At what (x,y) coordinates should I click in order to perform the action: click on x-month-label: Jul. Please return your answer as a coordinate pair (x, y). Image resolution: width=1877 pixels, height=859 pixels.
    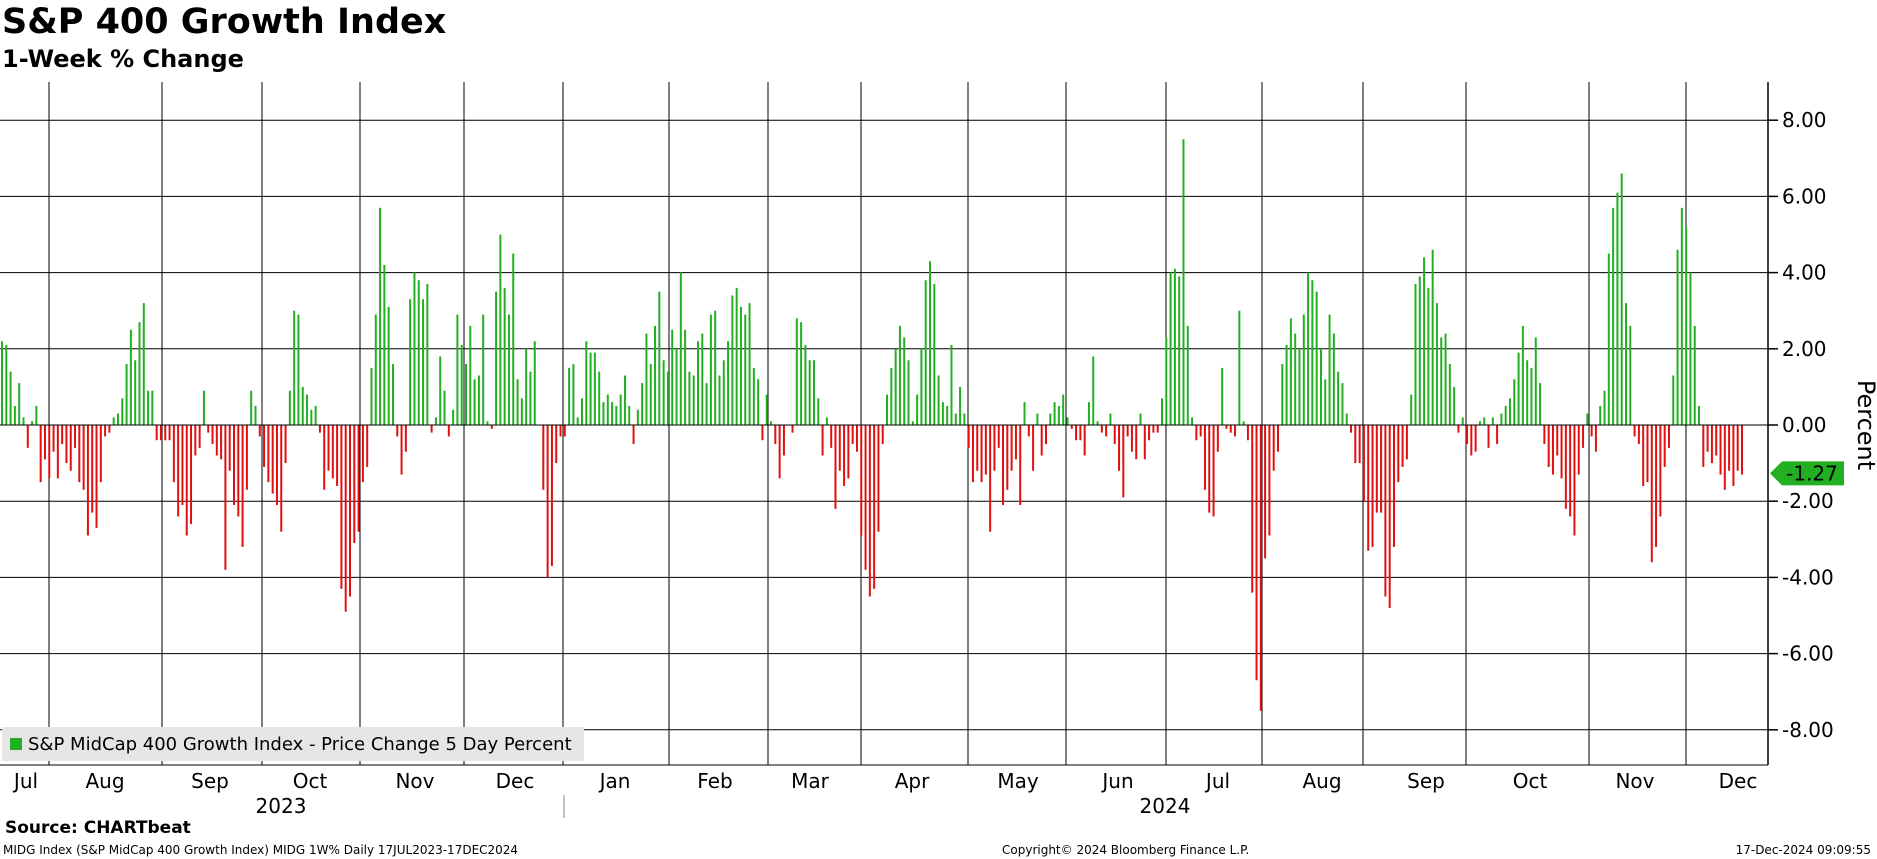
    Looking at the image, I should click on (25, 781).